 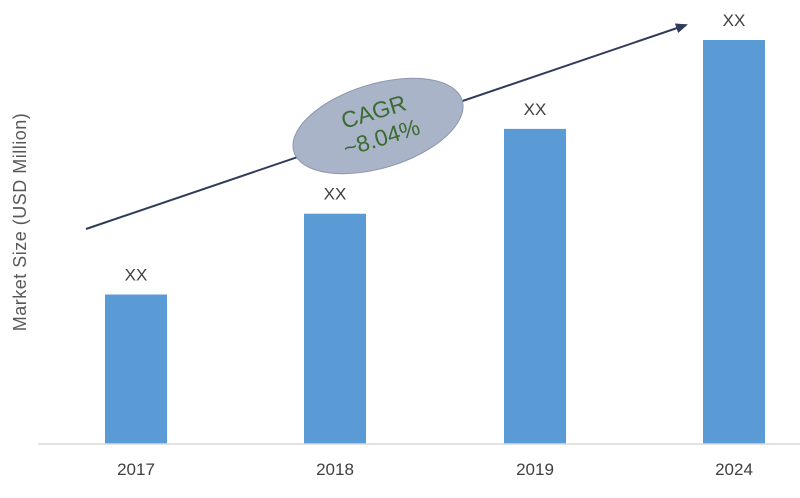 What do you see at coordinates (136, 369) in the screenshot?
I see `bar-2017` at bounding box center [136, 369].